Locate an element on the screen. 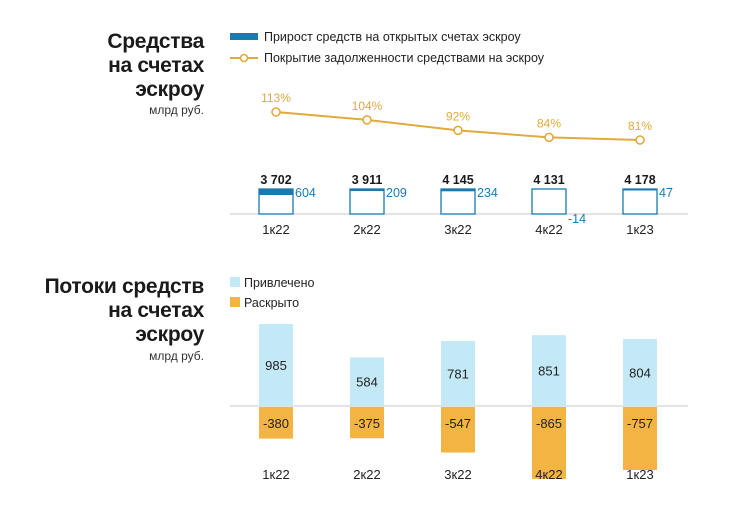 The height and width of the screenshot is (505, 740). legend-coverage-marker is located at coordinates (244, 58).